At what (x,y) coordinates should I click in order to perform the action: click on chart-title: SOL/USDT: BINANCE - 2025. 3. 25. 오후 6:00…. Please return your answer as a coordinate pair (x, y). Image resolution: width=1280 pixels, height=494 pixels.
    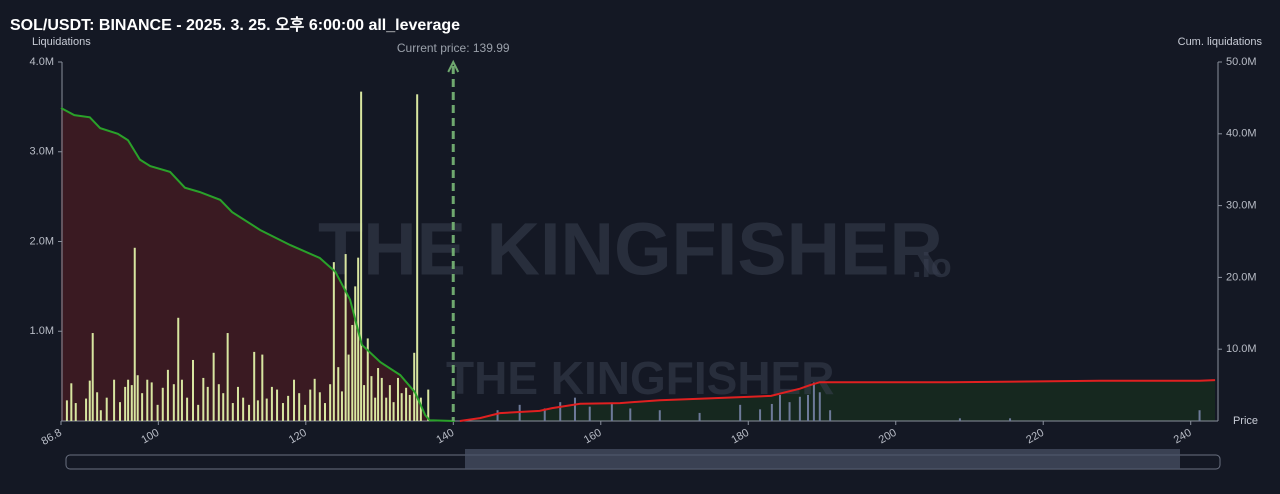
    Looking at the image, I should click on (235, 24).